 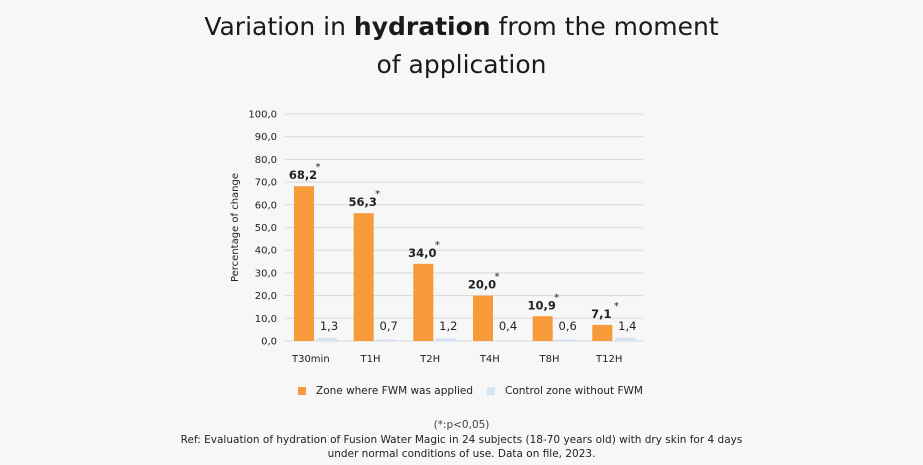 What do you see at coordinates (461, 64) in the screenshot?
I see `title-line2: of application` at bounding box center [461, 64].